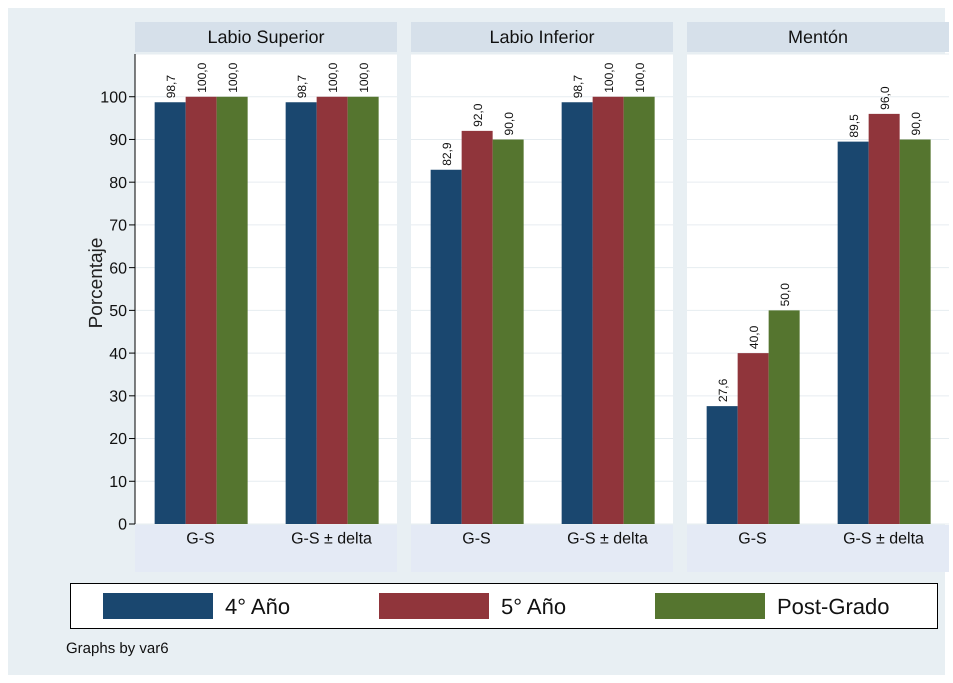  What do you see at coordinates (266, 37) in the screenshot?
I see `chart-title: Labio Superior` at bounding box center [266, 37].